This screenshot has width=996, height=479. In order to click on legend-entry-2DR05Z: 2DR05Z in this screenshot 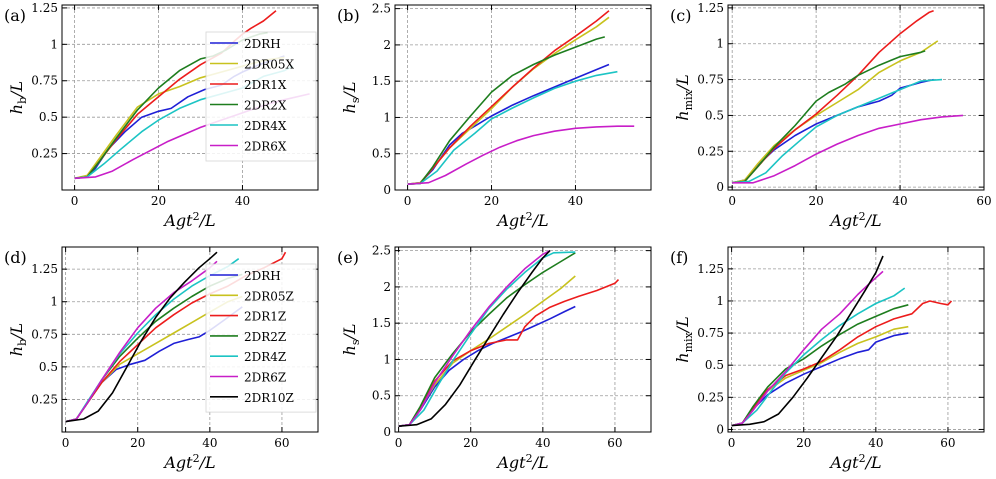, I will do `click(269, 296)`.